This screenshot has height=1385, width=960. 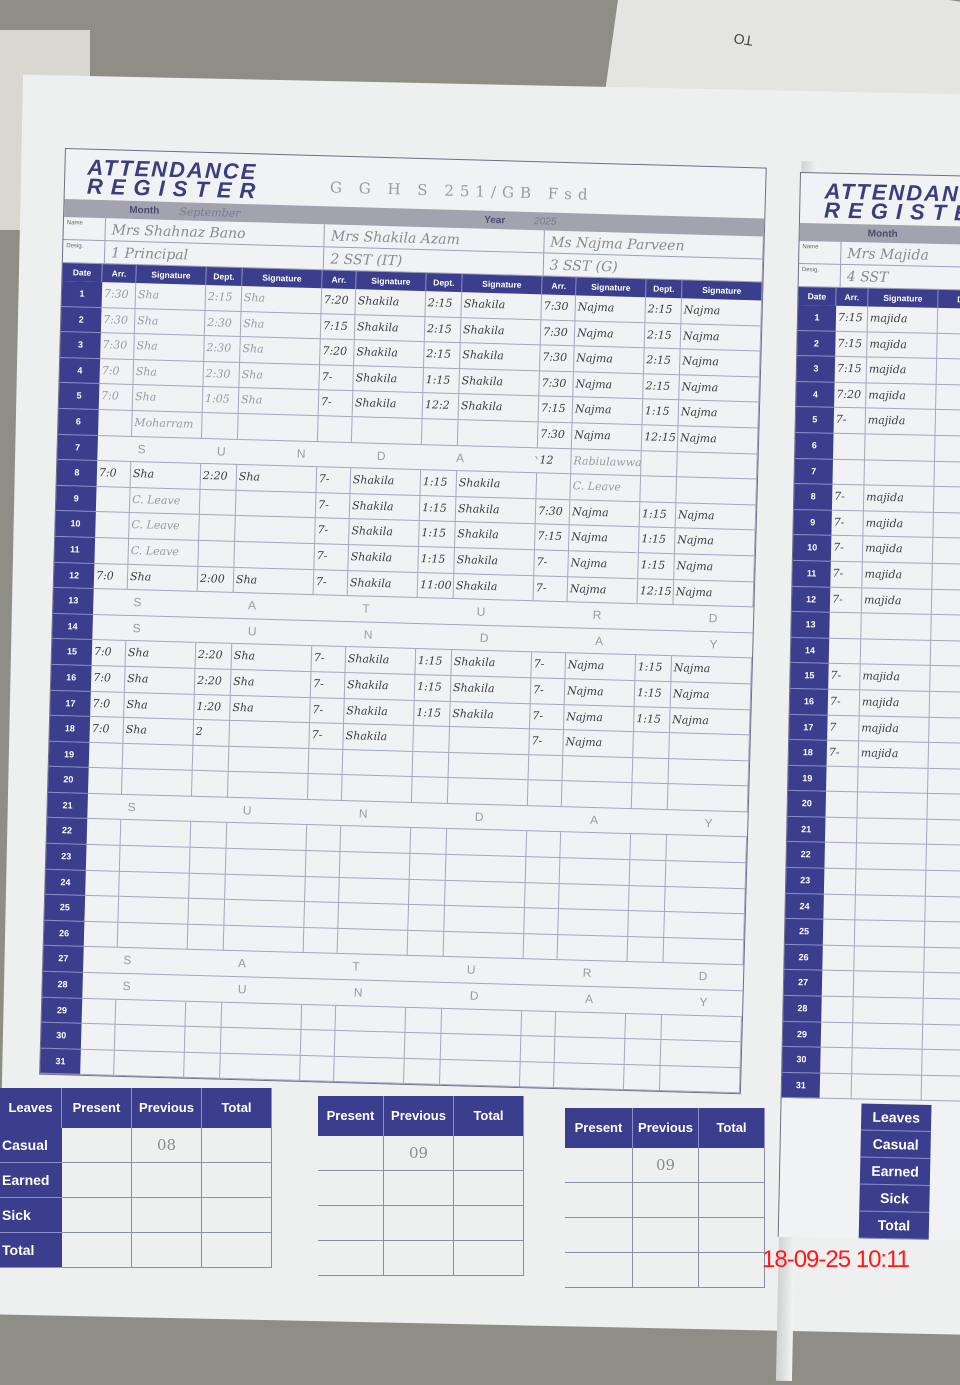 What do you see at coordinates (804, 906) in the screenshot?
I see `date-cell: 24` at bounding box center [804, 906].